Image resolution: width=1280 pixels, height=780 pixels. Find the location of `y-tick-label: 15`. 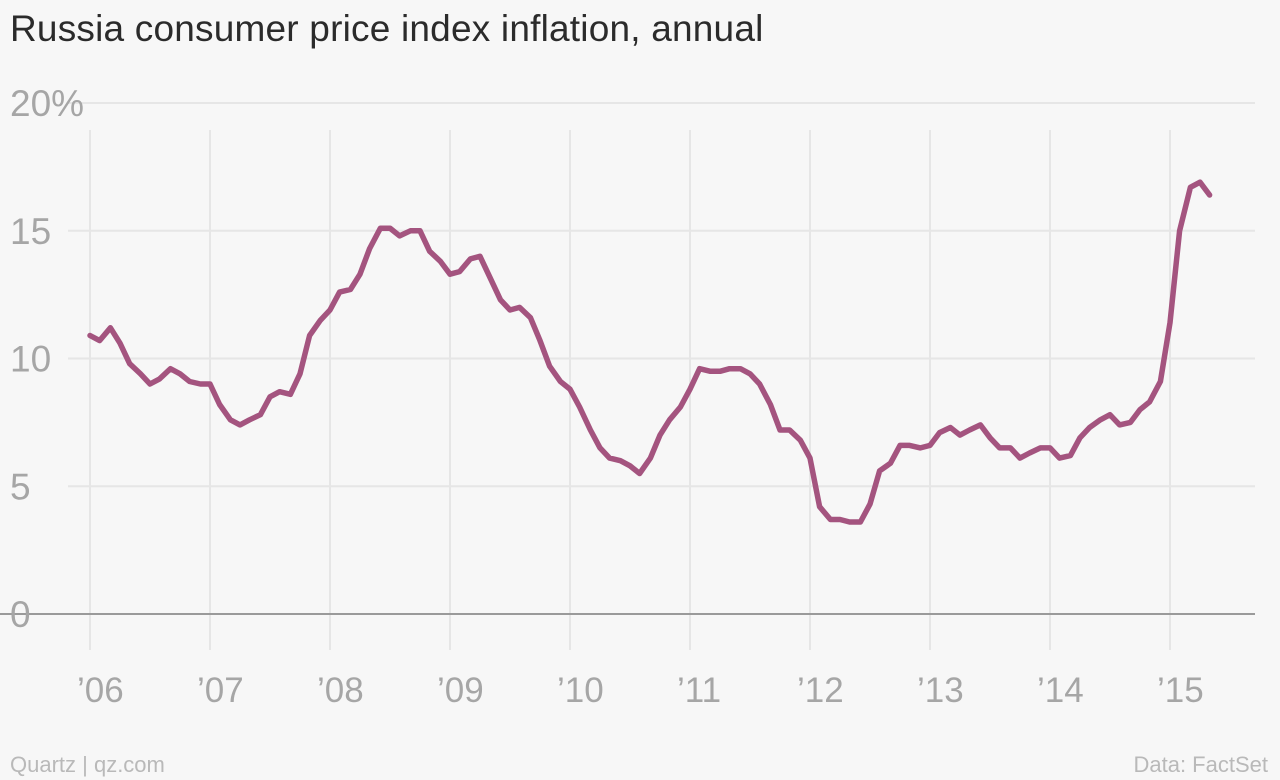

y-tick-label: 15 is located at coordinates (30, 231).